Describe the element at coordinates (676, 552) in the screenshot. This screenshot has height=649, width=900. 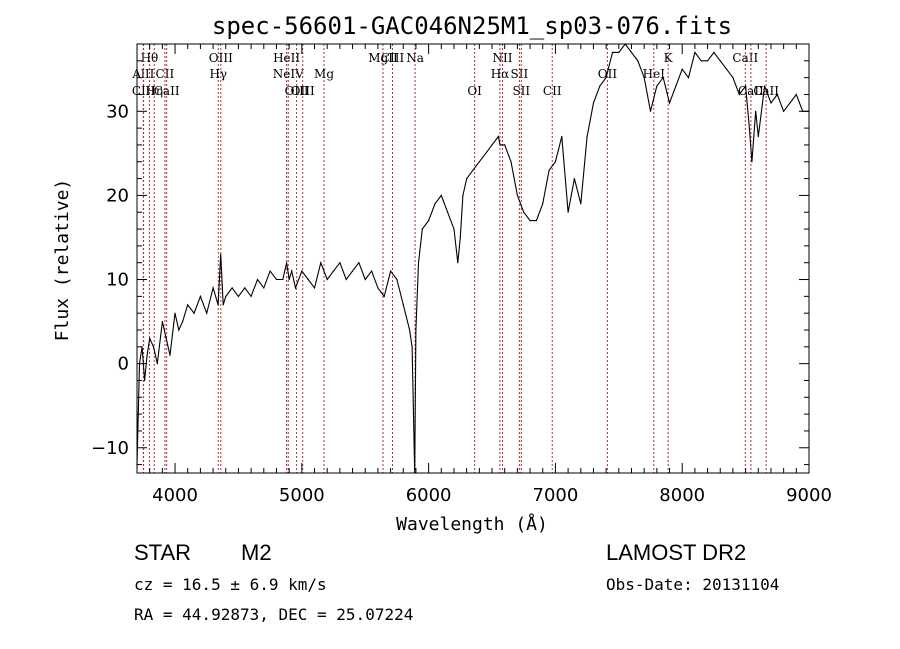
I see `survey-name: LAMOST DR2` at that location.